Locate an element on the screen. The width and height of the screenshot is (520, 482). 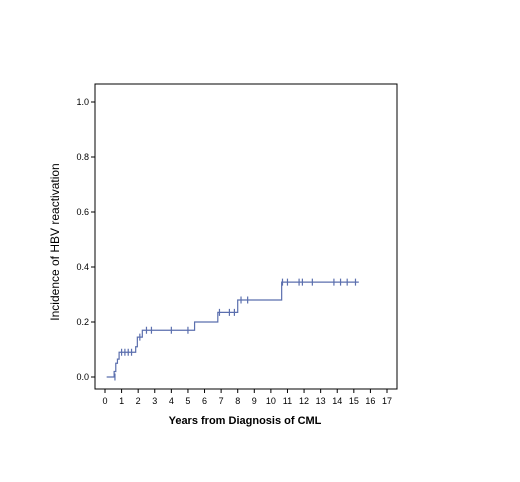
x-tick-label: 16 is located at coordinates (370, 401).